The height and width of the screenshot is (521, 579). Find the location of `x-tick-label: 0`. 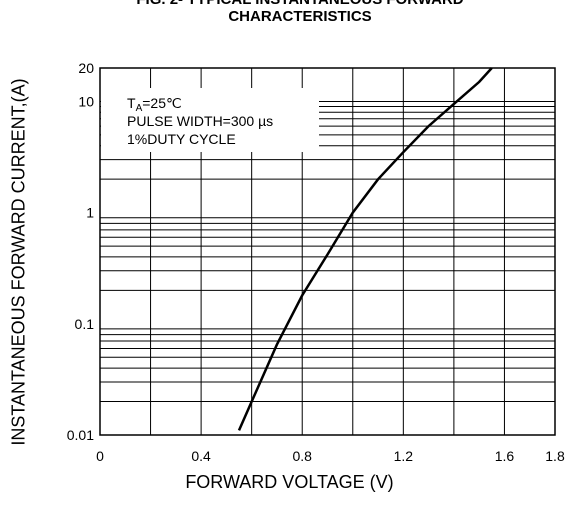

x-tick-label: 0 is located at coordinates (100, 456).